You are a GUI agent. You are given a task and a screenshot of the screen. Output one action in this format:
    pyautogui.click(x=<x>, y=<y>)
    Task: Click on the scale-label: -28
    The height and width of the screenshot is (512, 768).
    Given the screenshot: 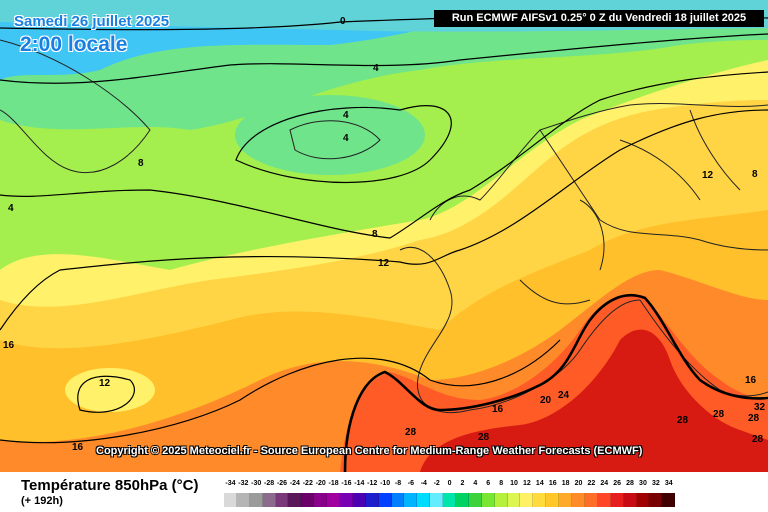 What is the action you would take?
    pyautogui.click(x=269, y=483)
    